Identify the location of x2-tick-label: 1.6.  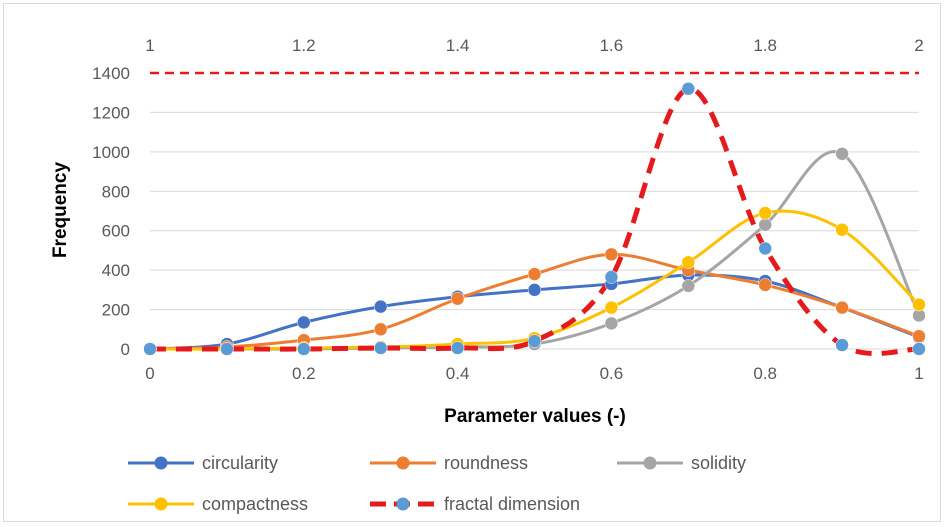
(612, 45).